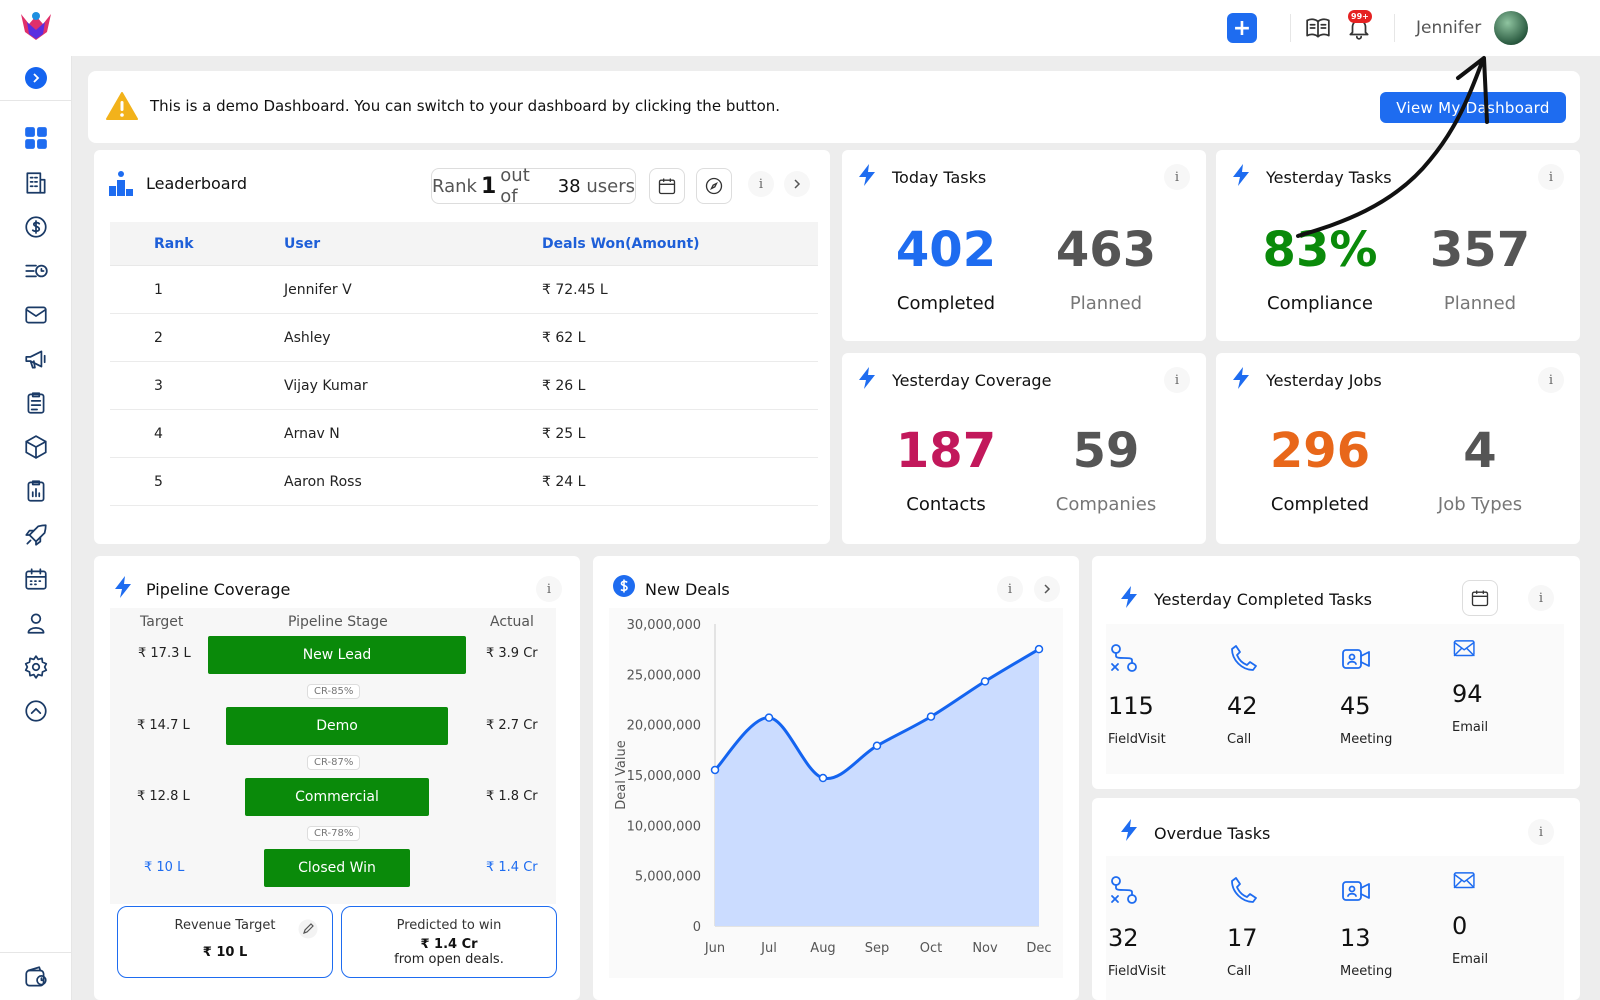 The height and width of the screenshot is (1000, 1600). Describe the element at coordinates (36, 623) in the screenshot. I see `user-icon` at that location.